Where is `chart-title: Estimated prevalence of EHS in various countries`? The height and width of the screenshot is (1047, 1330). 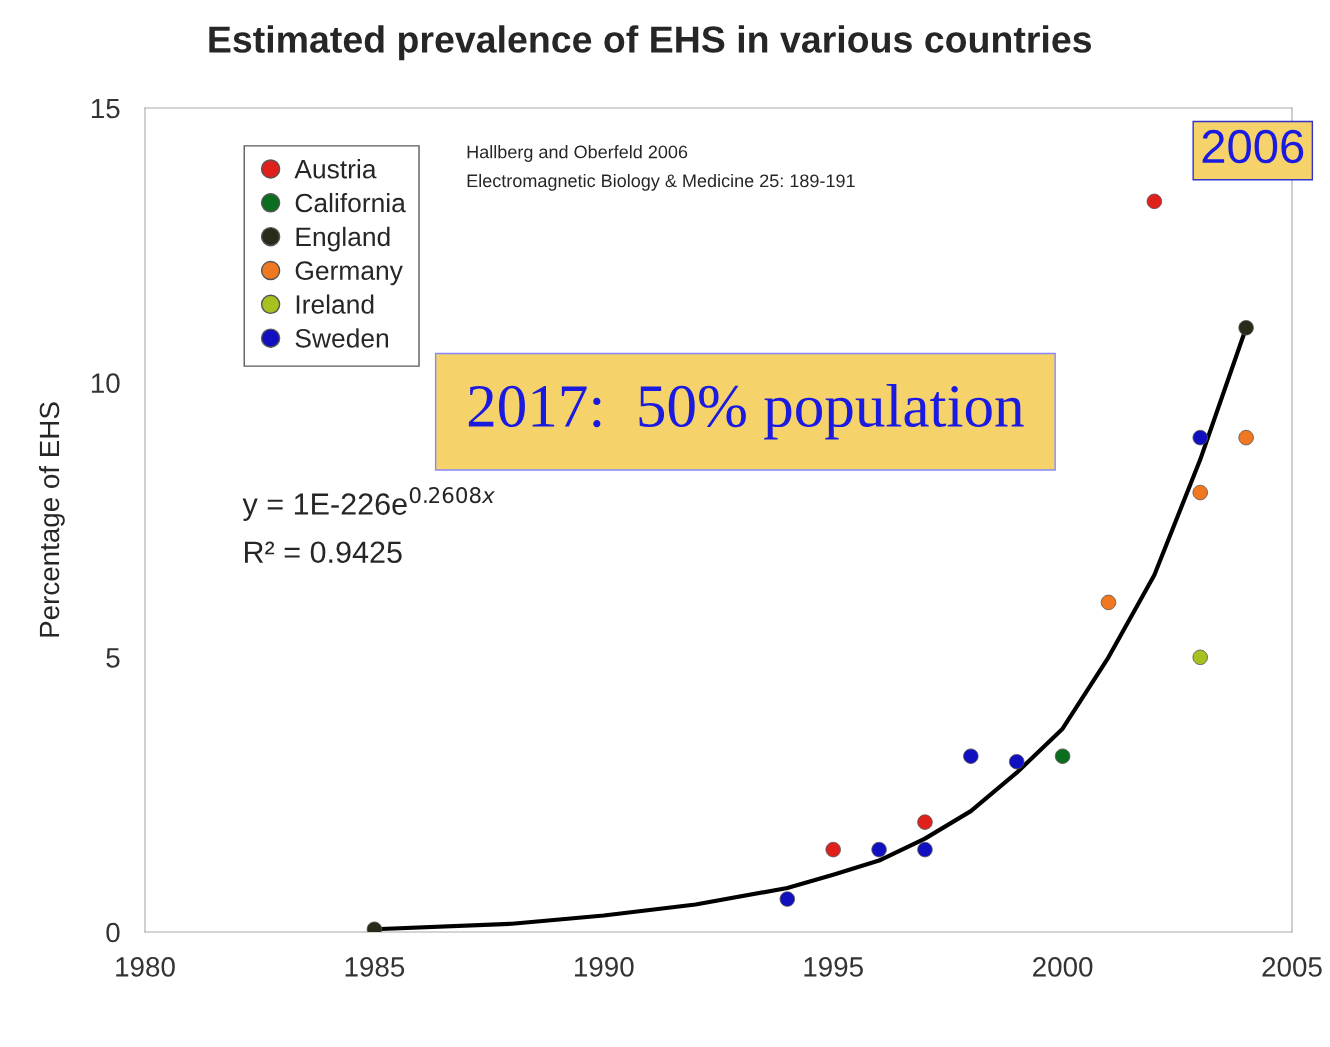
chart-title: Estimated prevalence of EHS in various countries is located at coordinates (650, 43).